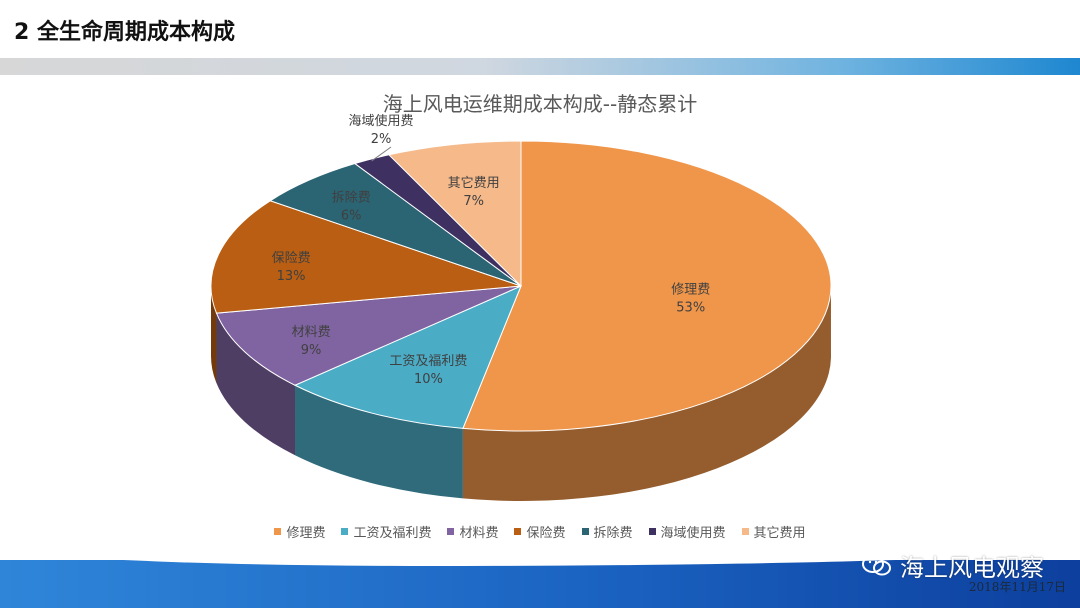  I want to click on legend-item-1: 工资及福利费, so click(386, 531).